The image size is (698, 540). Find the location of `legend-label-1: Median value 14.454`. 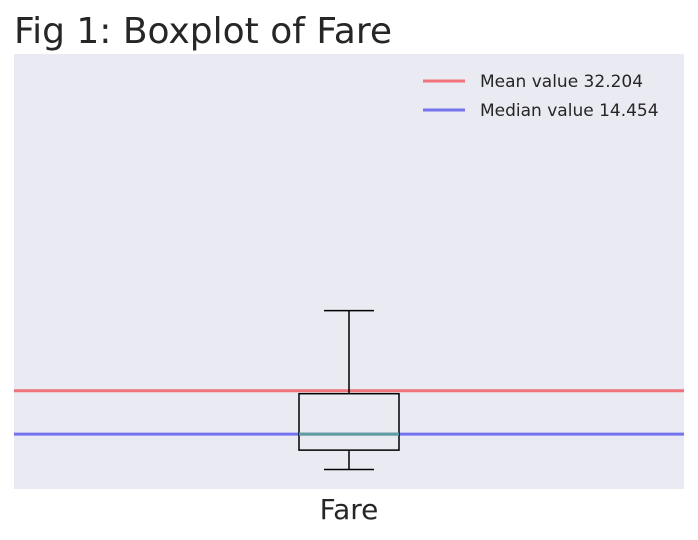

legend-label-1: Median value 14.454 is located at coordinates (569, 111).